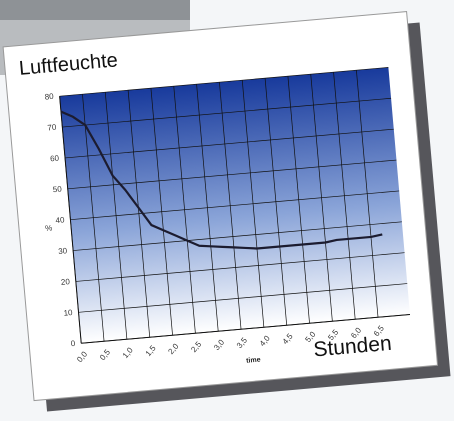  What do you see at coordinates (52, 128) in the screenshot?
I see `y-tick-label: 70` at bounding box center [52, 128].